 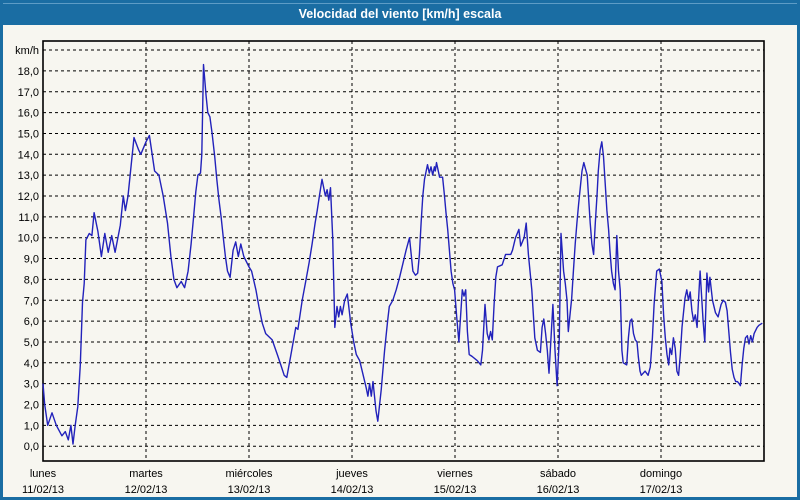 I want to click on y-tick-label: 7,0, so click(x=31, y=301).